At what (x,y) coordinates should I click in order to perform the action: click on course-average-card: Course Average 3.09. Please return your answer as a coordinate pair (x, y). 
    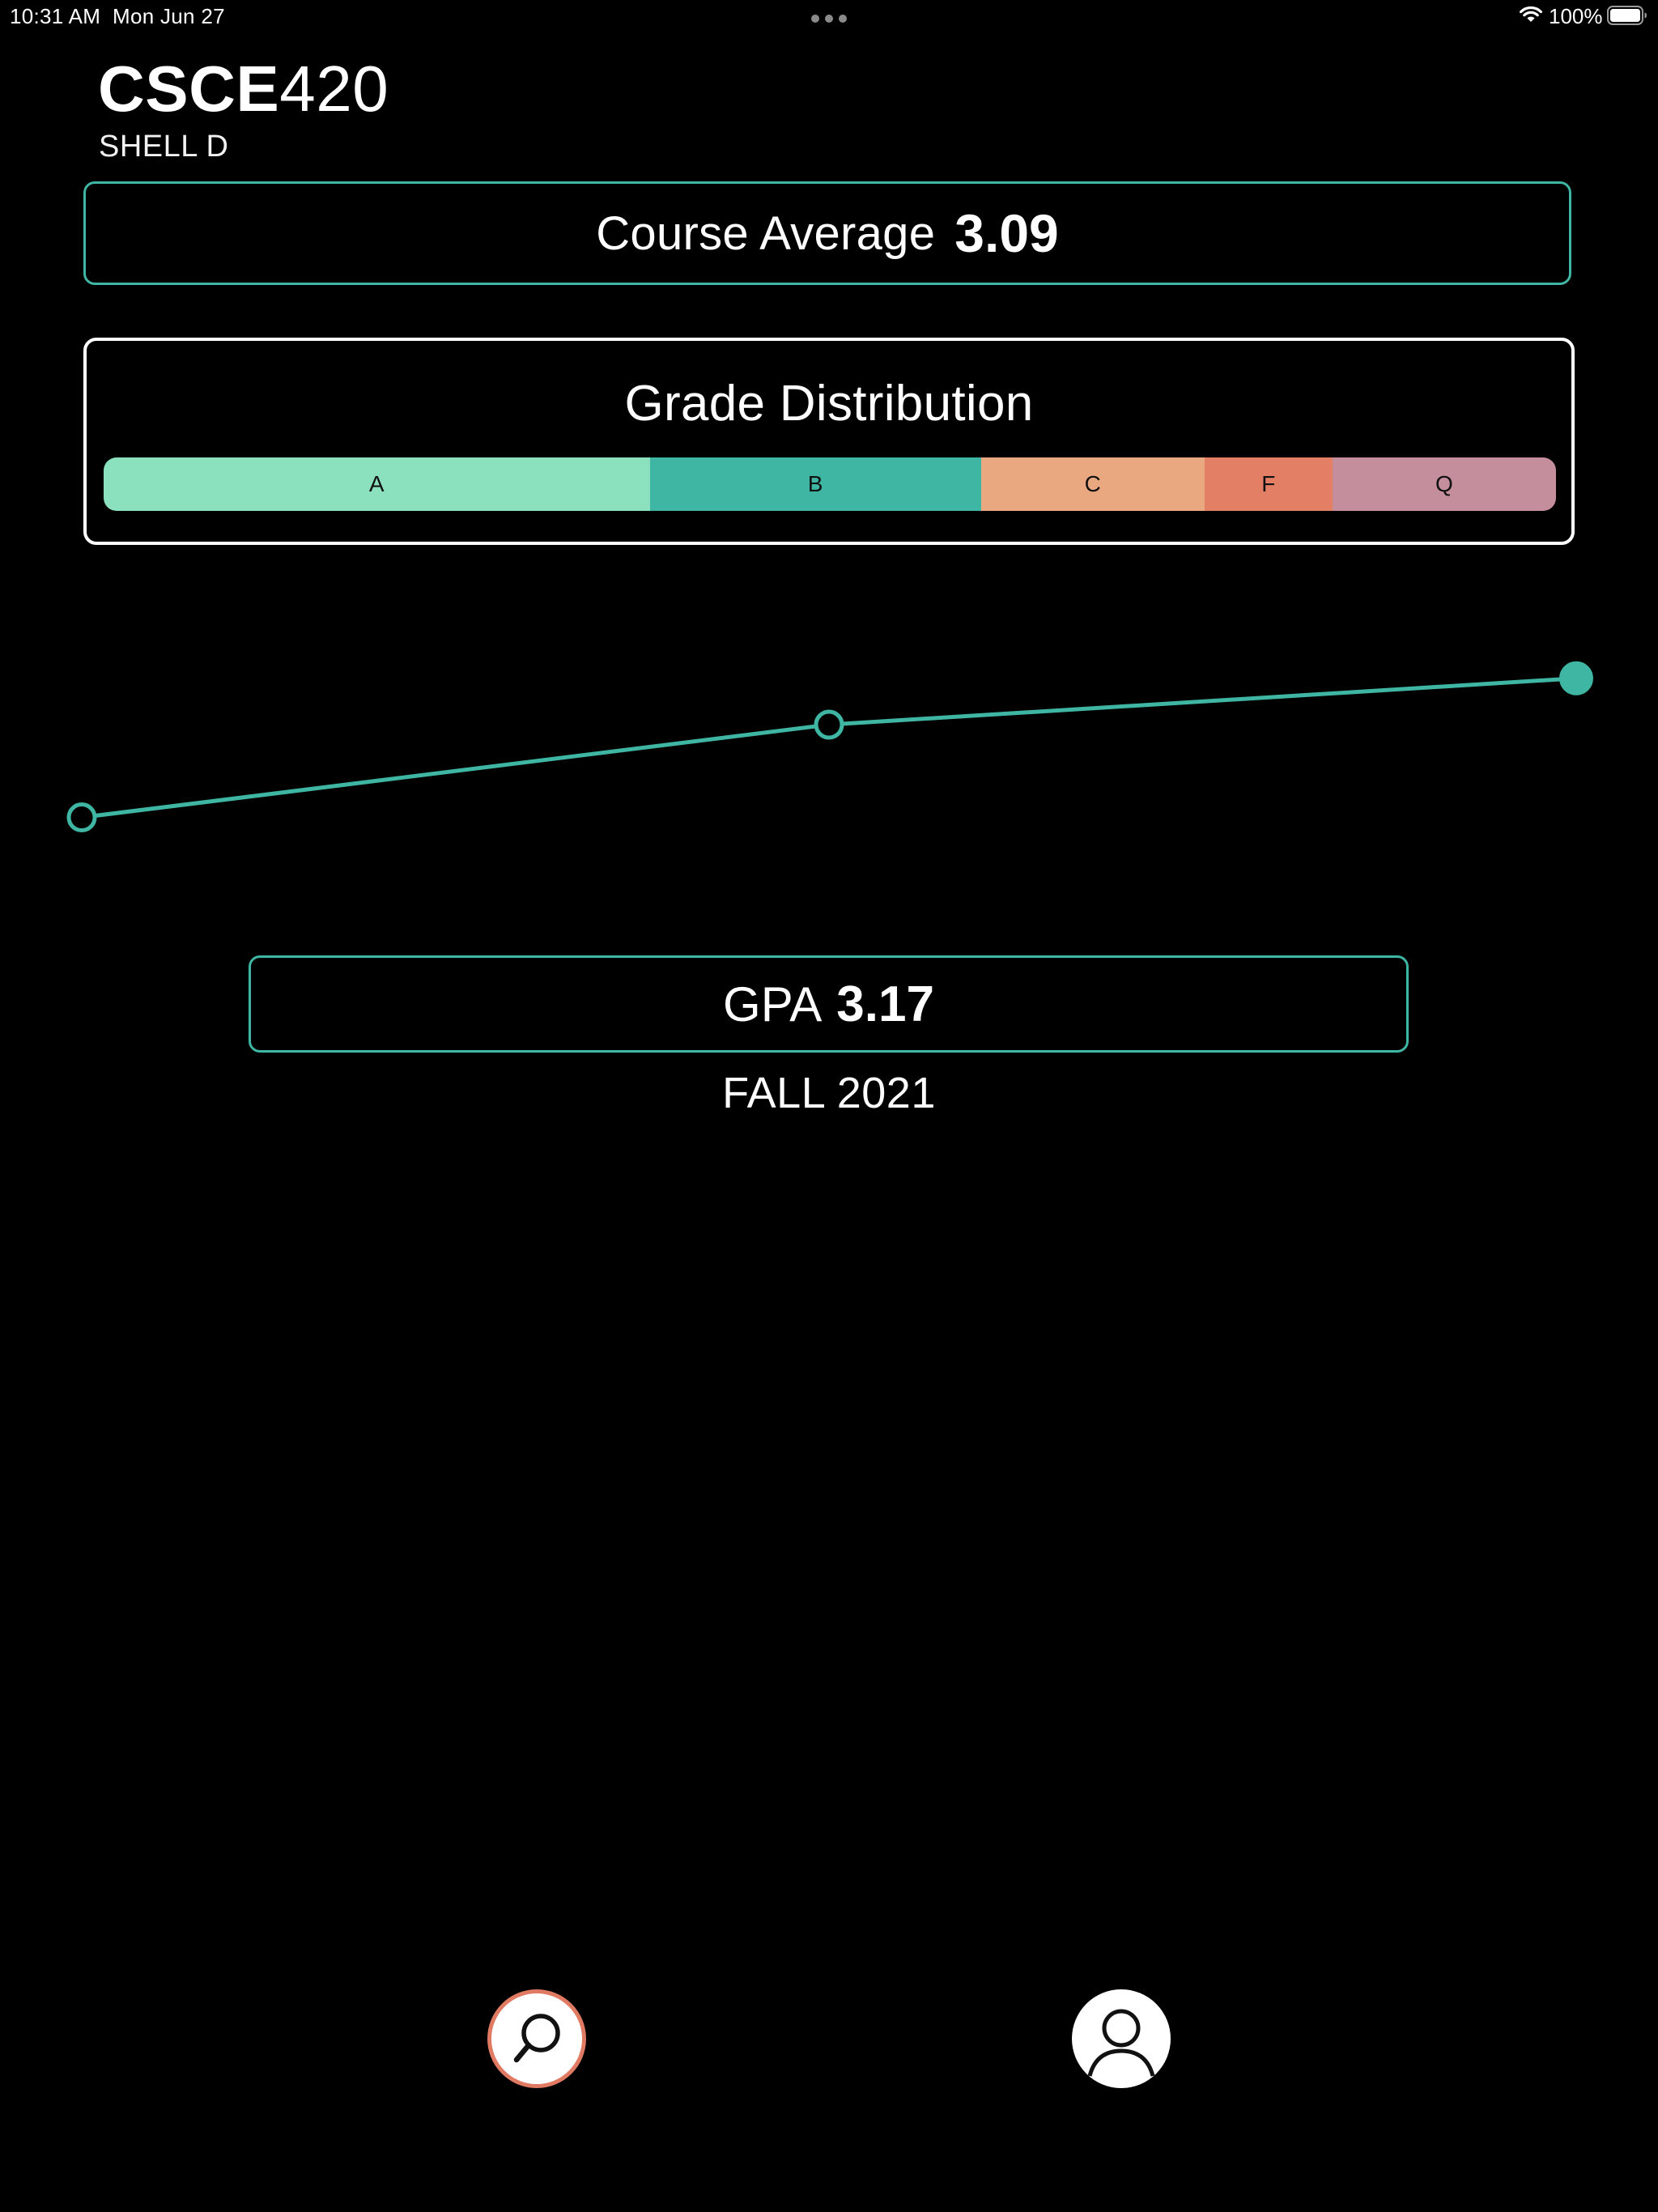
    Looking at the image, I should click on (827, 233).